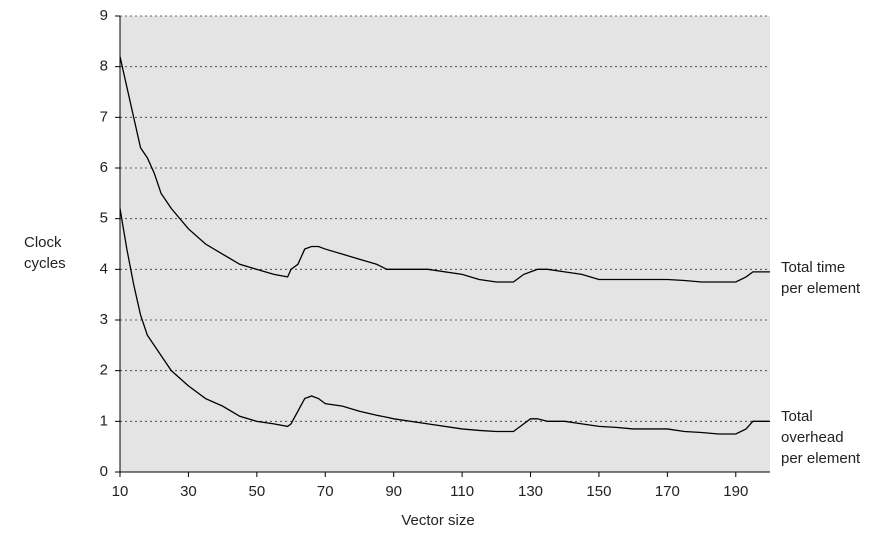 Image resolution: width=893 pixels, height=543 pixels. What do you see at coordinates (104, 420) in the screenshot?
I see `y-tick-label: 1` at bounding box center [104, 420].